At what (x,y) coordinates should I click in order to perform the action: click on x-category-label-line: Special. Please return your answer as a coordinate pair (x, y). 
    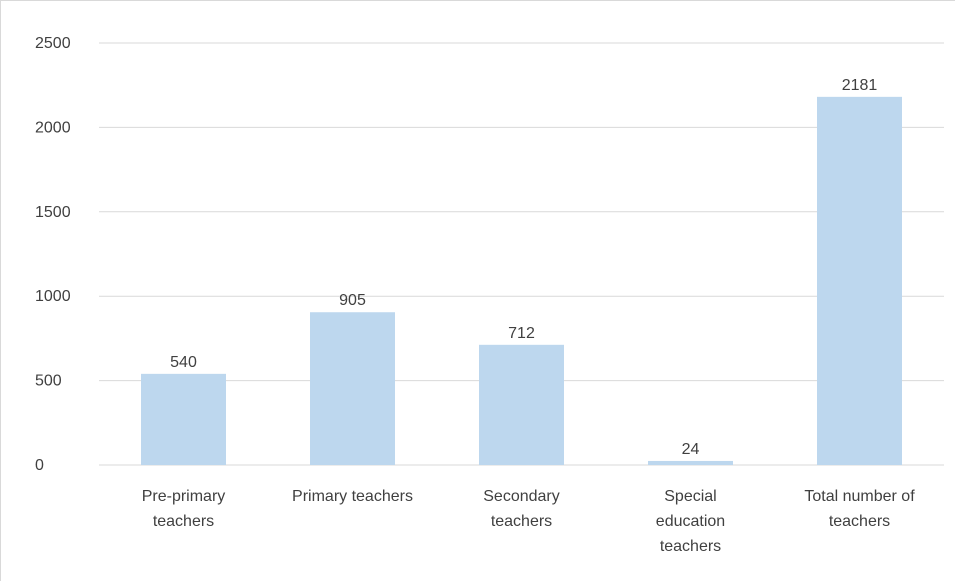
    Looking at the image, I should click on (690, 496).